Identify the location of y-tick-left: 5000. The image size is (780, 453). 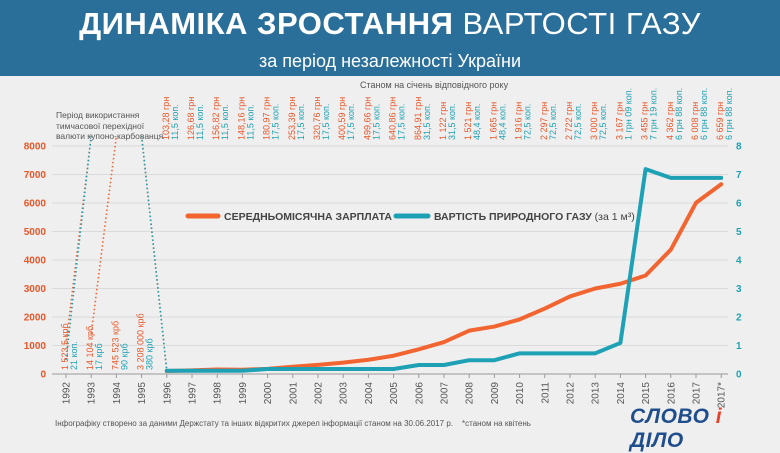
(35, 232).